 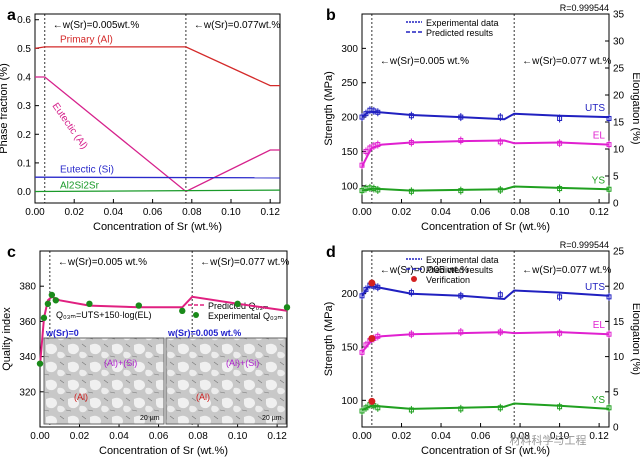 What do you see at coordinates (24, 78) in the screenshot?
I see `y-tick-label: 0.4` at bounding box center [24, 78].